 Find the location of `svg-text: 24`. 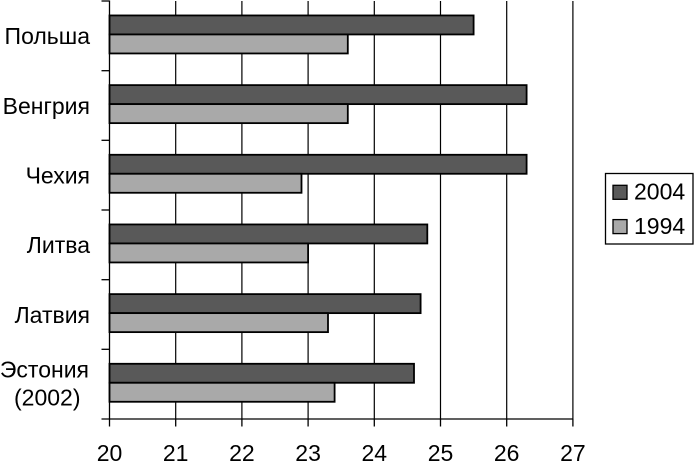

svg-text: 24 is located at coordinates (375, 452).